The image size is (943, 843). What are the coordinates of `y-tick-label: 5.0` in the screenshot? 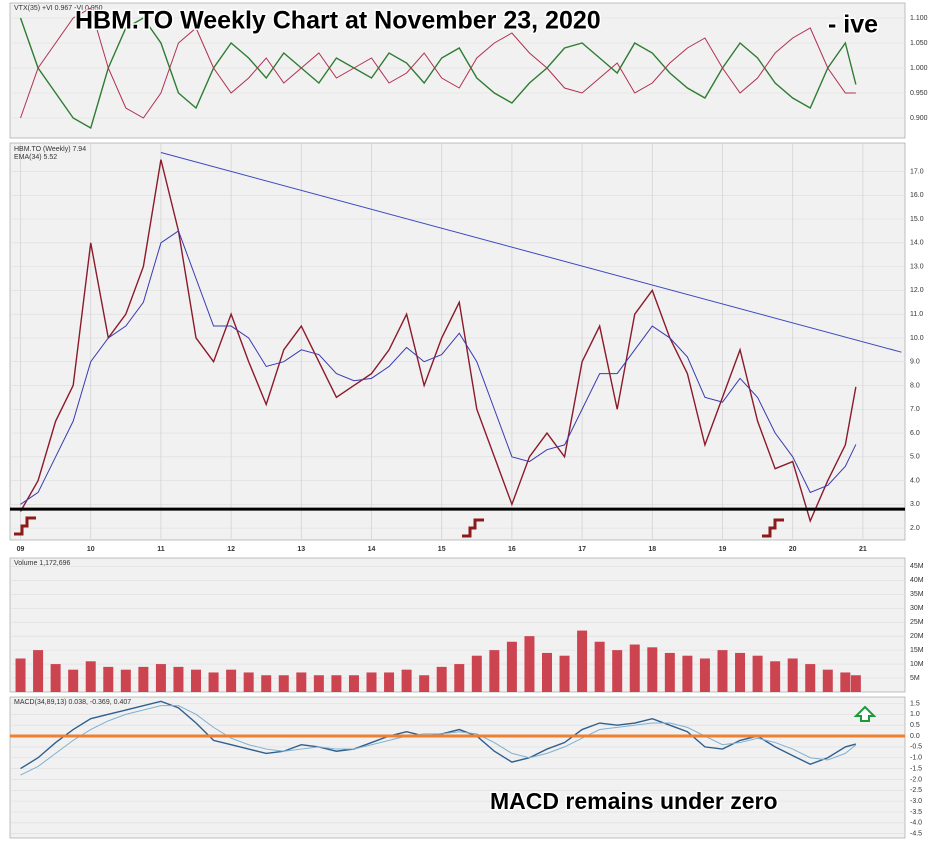 It's located at (915, 457).